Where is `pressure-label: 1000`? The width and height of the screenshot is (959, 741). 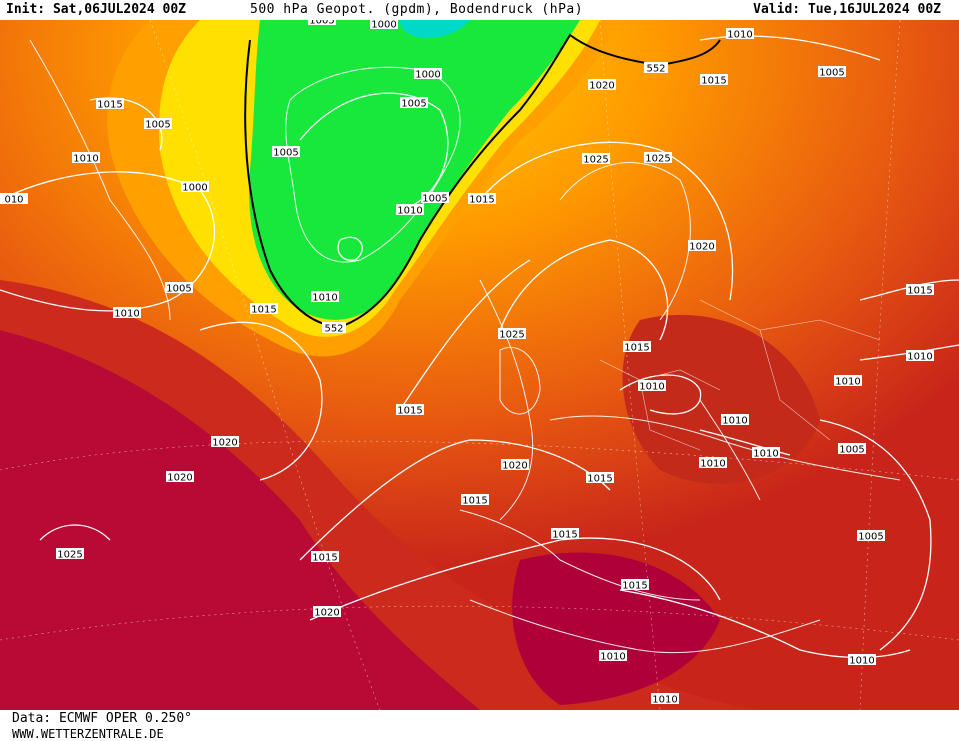 pressure-label: 1000 is located at coordinates (384, 24).